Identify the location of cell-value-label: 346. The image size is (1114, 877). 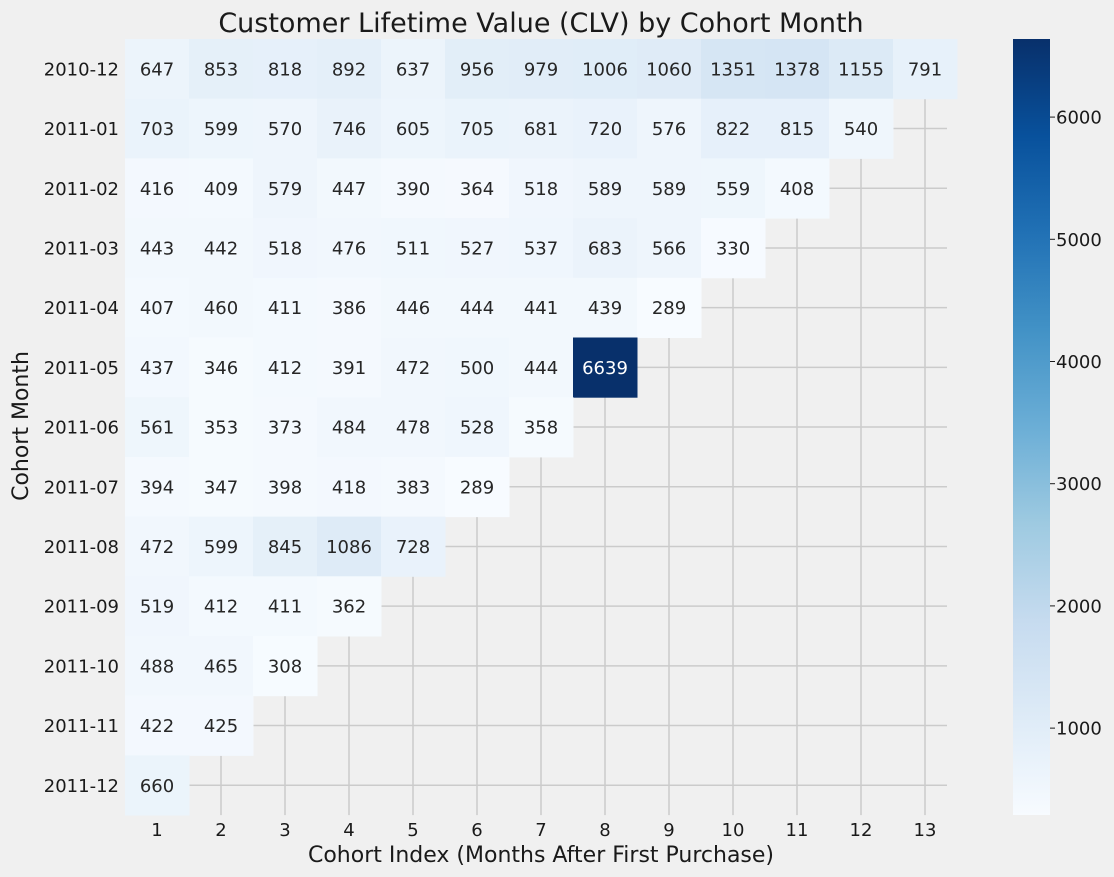
(221, 368).